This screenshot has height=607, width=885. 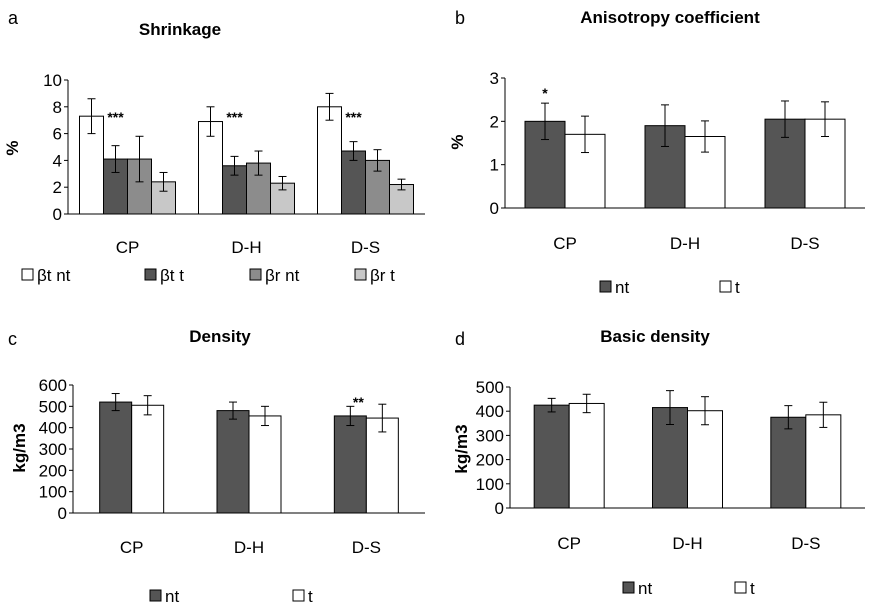 What do you see at coordinates (12, 339) in the screenshot?
I see `panel-label: c` at bounding box center [12, 339].